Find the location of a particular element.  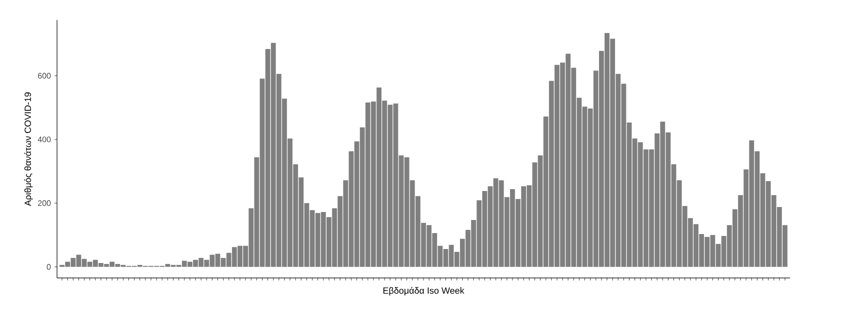

y-tick-label: 200 is located at coordinates (44, 203).